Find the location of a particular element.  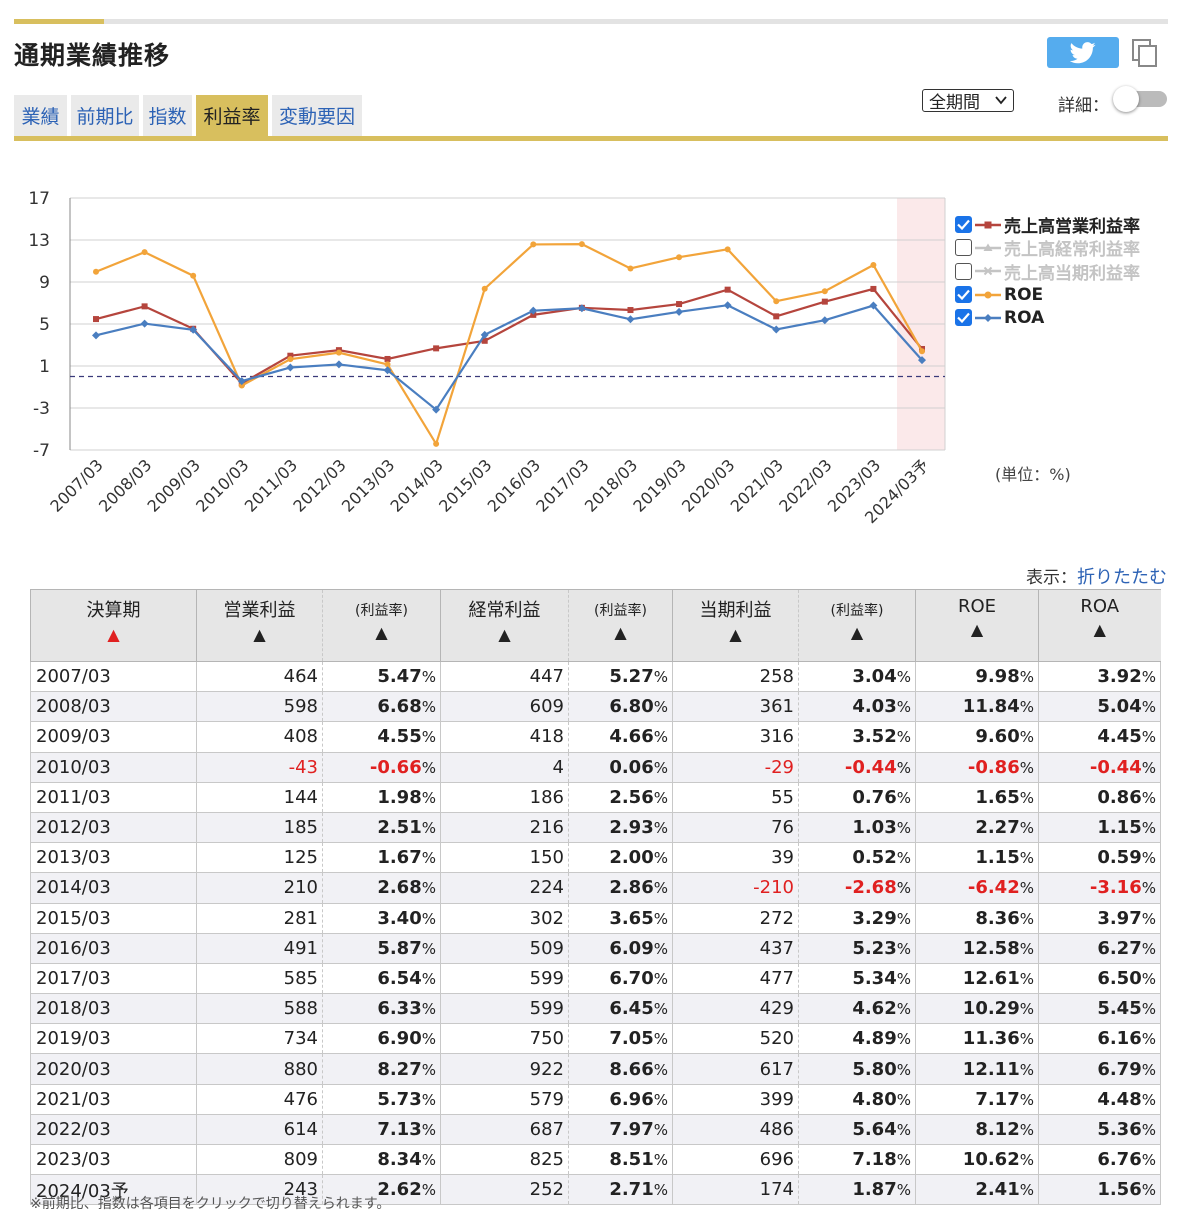

y-tick-label: -3 is located at coordinates (41, 409).